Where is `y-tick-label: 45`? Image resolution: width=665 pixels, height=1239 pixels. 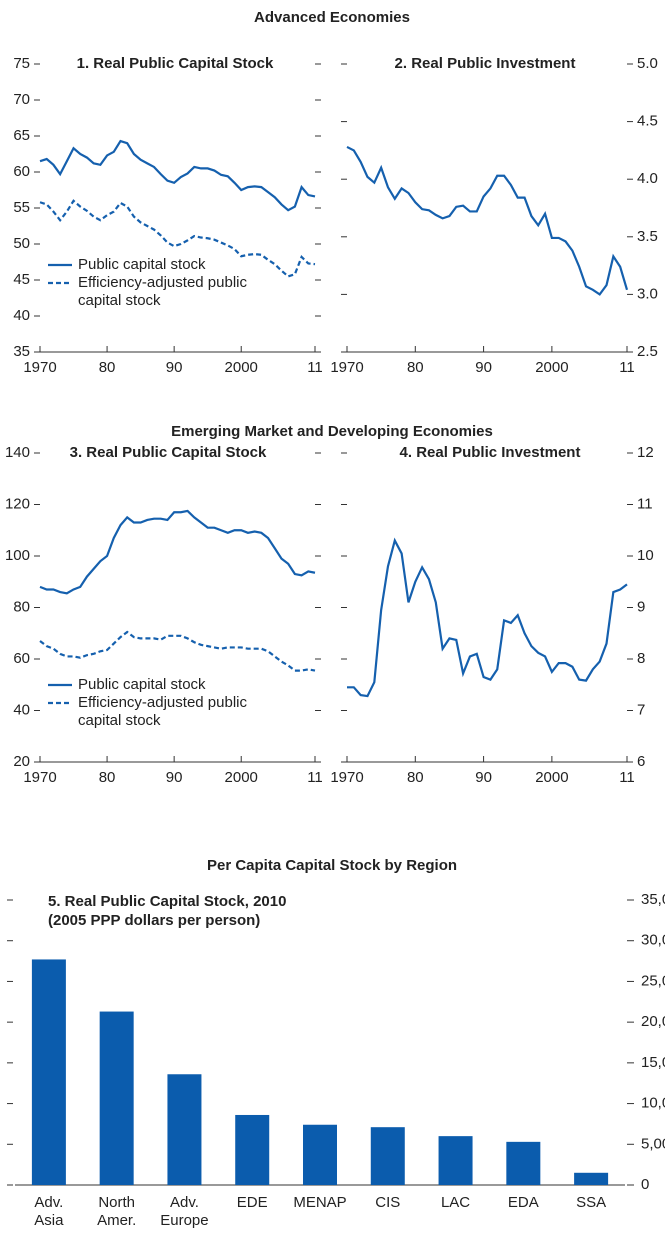 y-tick-label: 45 is located at coordinates (21, 279).